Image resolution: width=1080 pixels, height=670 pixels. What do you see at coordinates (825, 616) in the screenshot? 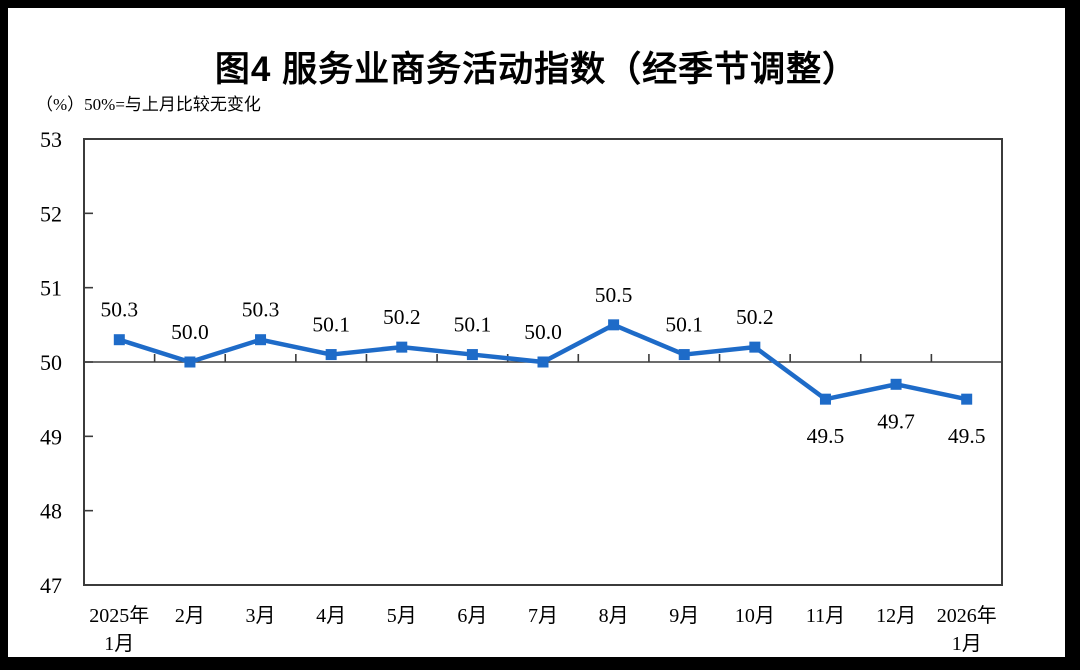
I see `x-axis-label: 11月` at bounding box center [825, 616].